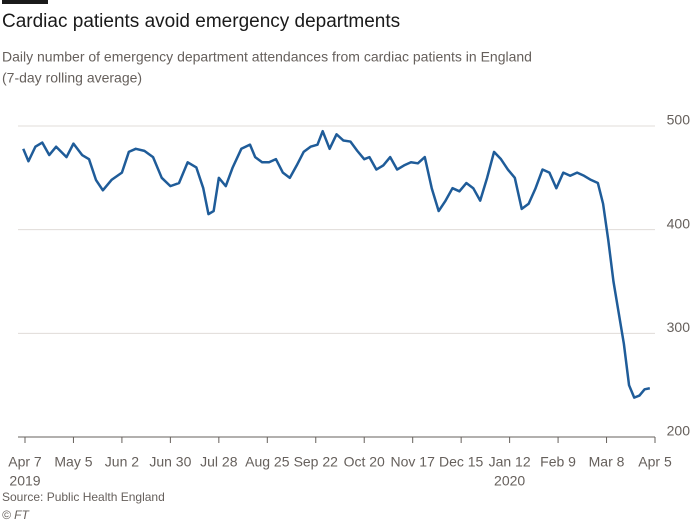  Describe the element at coordinates (25, 462) in the screenshot. I see `x-tick-label: Apr 7` at that location.